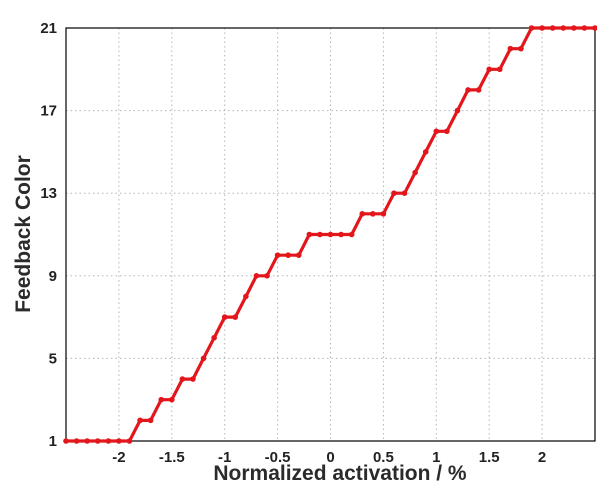 The height and width of the screenshot is (487, 597). What do you see at coordinates (489, 457) in the screenshot?
I see `x-tick-label: 1.5` at bounding box center [489, 457].